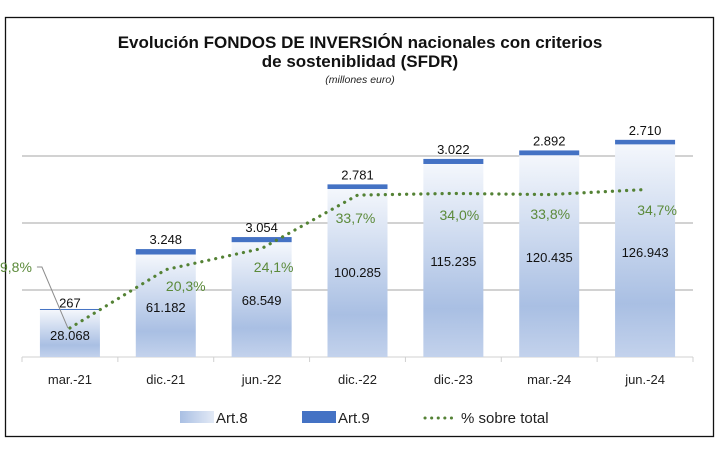 Image resolution: width=720 pixels, height=458 pixels. Describe the element at coordinates (262, 300) in the screenshot. I see `data-label-art8: 68.549` at that location.